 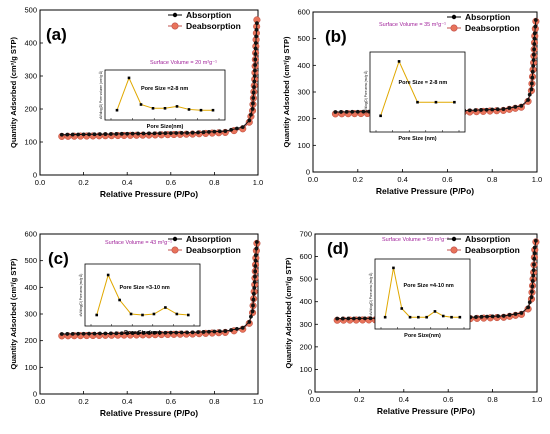 I want to click on pore-size-annotation: Pore Size =3-10 nm, so click(x=145, y=288).